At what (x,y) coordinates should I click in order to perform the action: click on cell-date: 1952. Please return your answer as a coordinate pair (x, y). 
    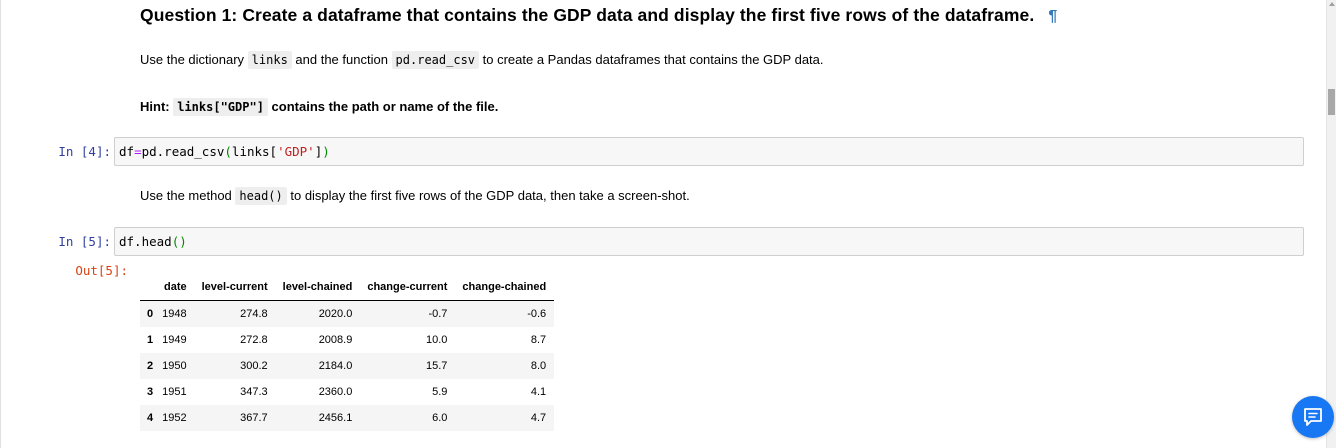
    Looking at the image, I should click on (174, 418).